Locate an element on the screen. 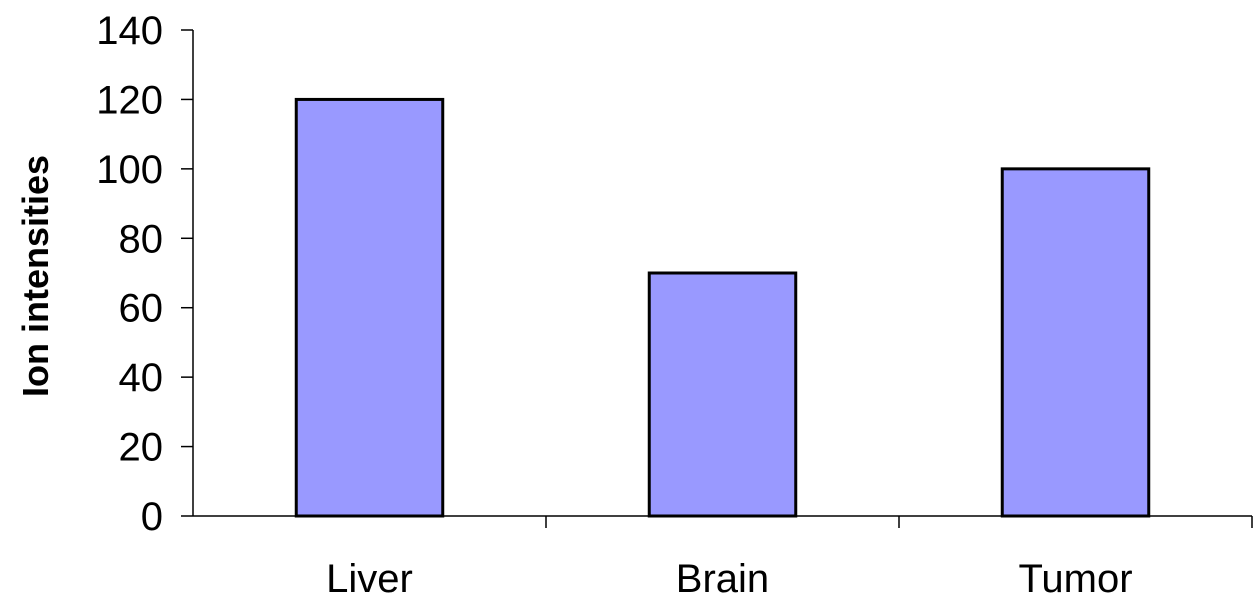 This screenshot has height=606, width=1254. x-axis-ticks is located at coordinates (899, 522).